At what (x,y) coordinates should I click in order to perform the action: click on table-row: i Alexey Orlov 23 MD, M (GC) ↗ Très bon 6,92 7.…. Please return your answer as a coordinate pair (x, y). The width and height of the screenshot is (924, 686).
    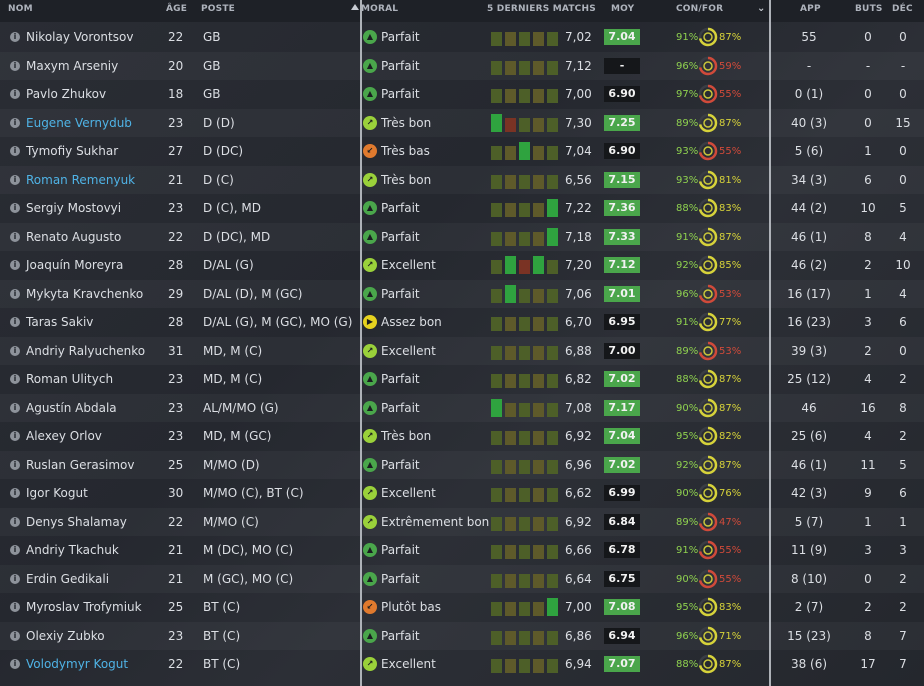
    Looking at the image, I should click on (462, 436).